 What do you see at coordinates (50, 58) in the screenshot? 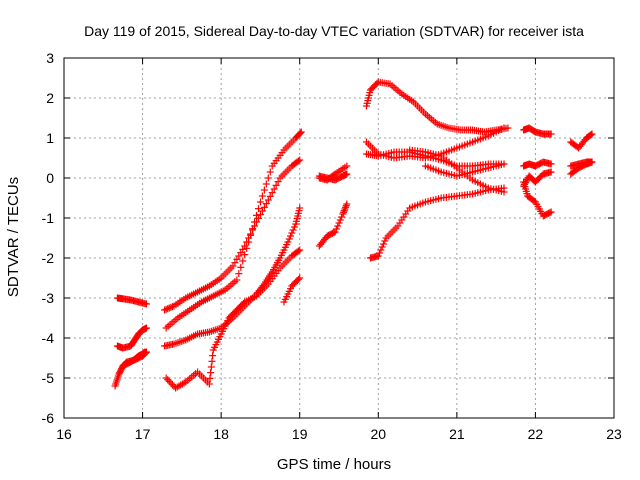
I see `y-tick-label: 3` at bounding box center [50, 58].